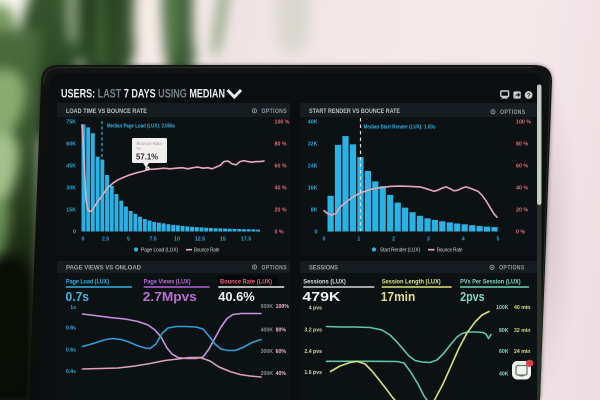  Describe the element at coordinates (246, 239) in the screenshot. I see `svg-text: 17.5` at that location.